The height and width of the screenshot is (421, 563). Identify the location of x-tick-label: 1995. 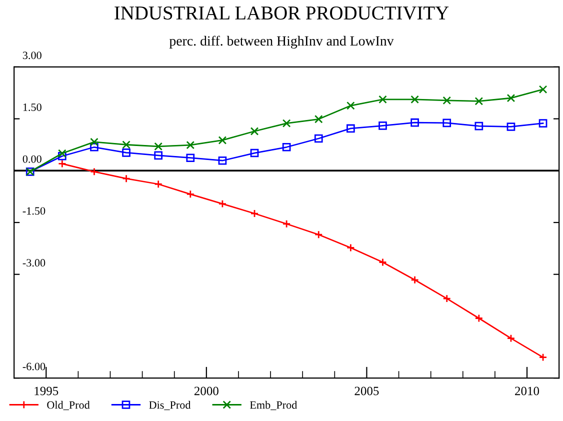
(46, 391).